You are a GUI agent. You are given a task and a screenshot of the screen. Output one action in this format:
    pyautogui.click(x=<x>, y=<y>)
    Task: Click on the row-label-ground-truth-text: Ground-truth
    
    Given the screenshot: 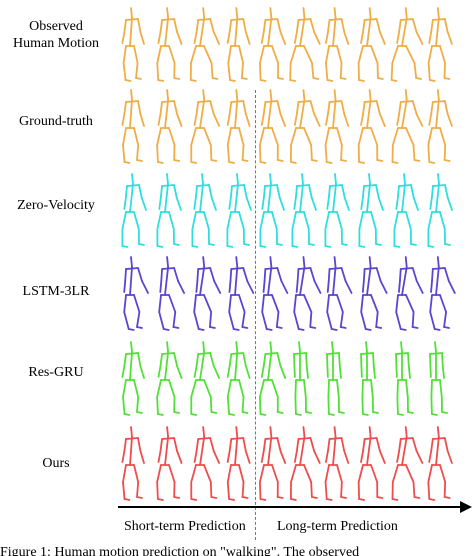 What is the action you would take?
    pyautogui.click(x=56, y=121)
    